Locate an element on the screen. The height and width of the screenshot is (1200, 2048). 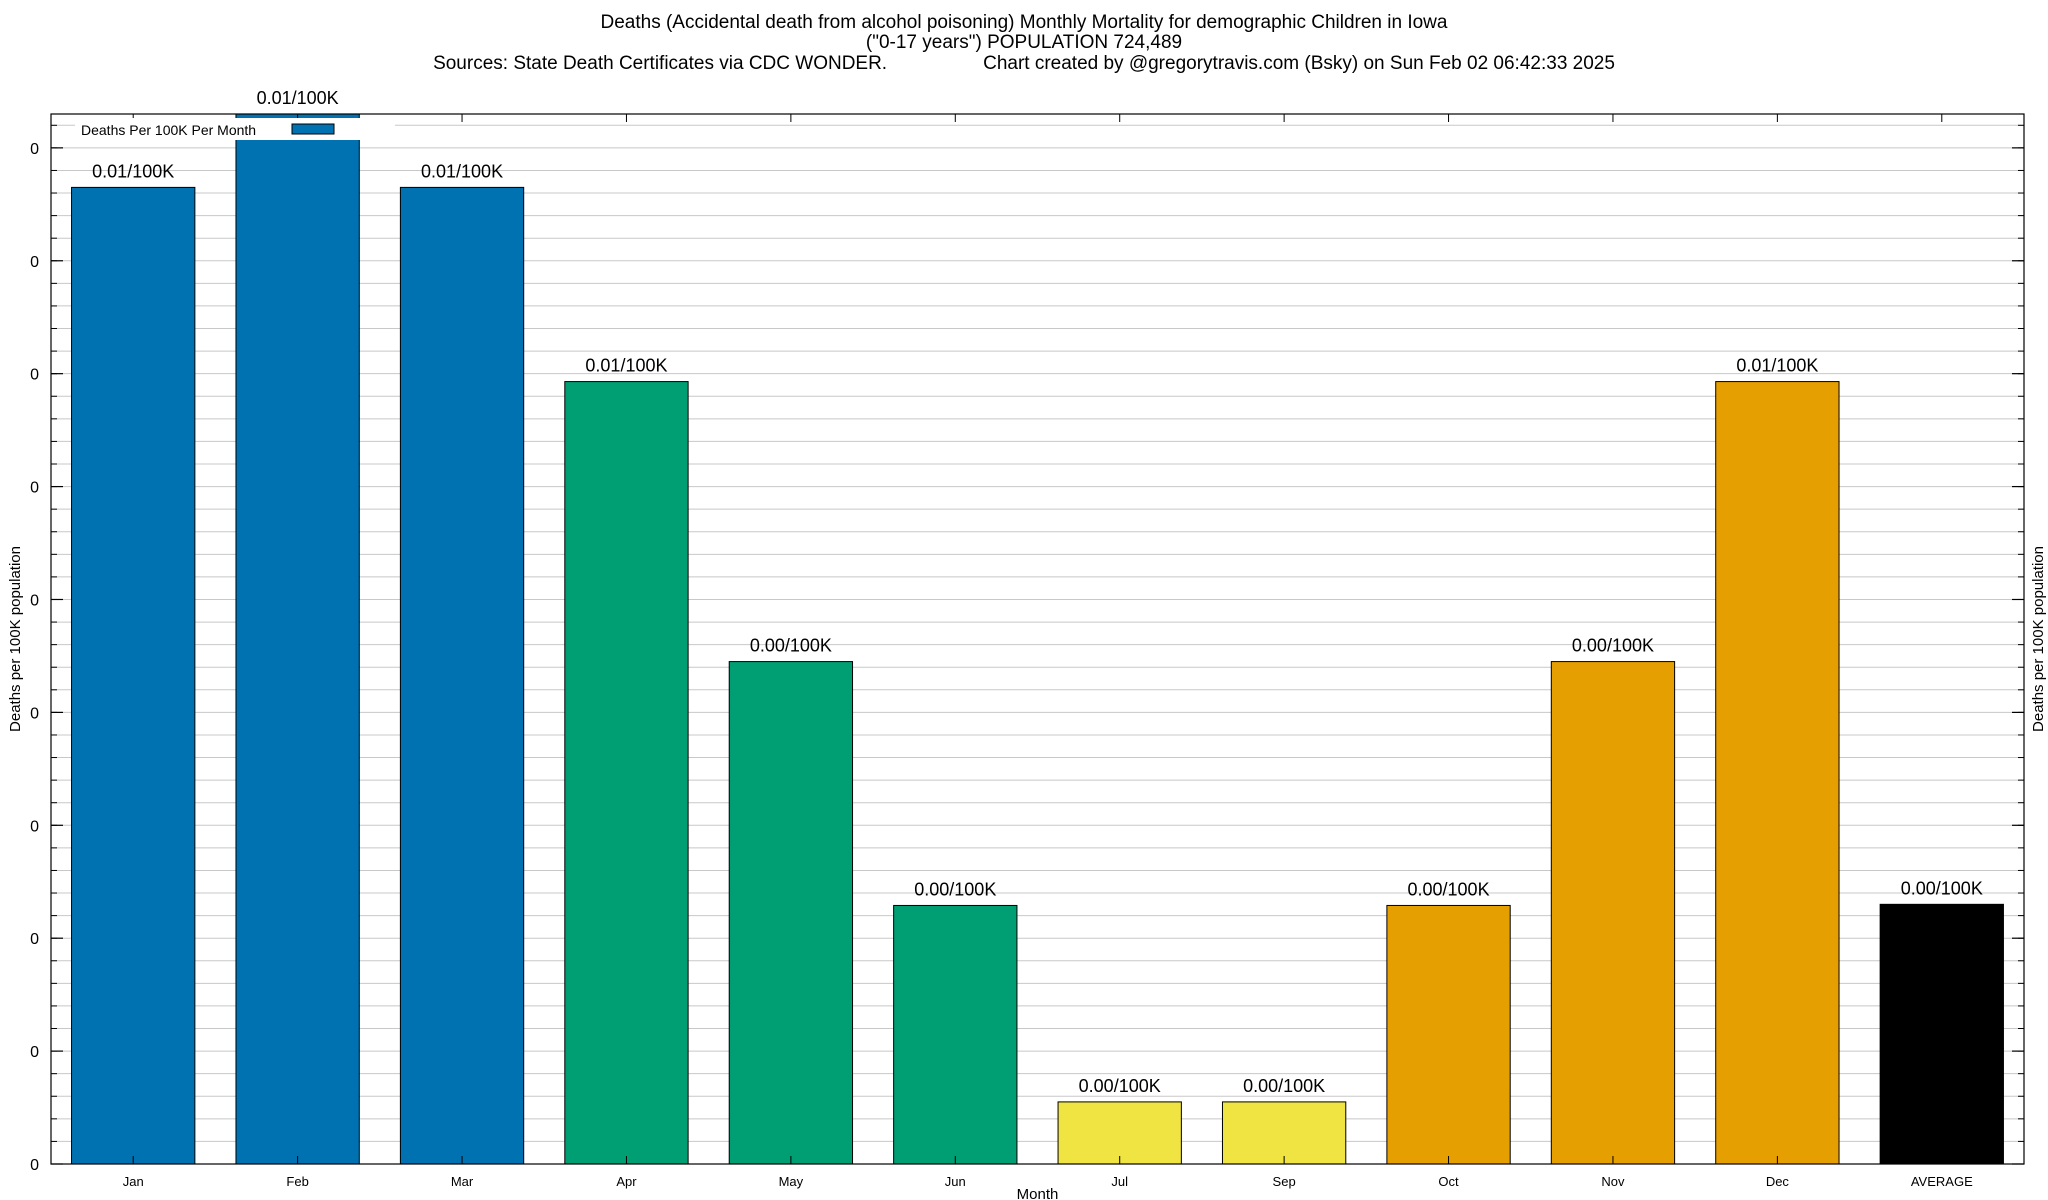
x-tick-label: Jun is located at coordinates (955, 1181).